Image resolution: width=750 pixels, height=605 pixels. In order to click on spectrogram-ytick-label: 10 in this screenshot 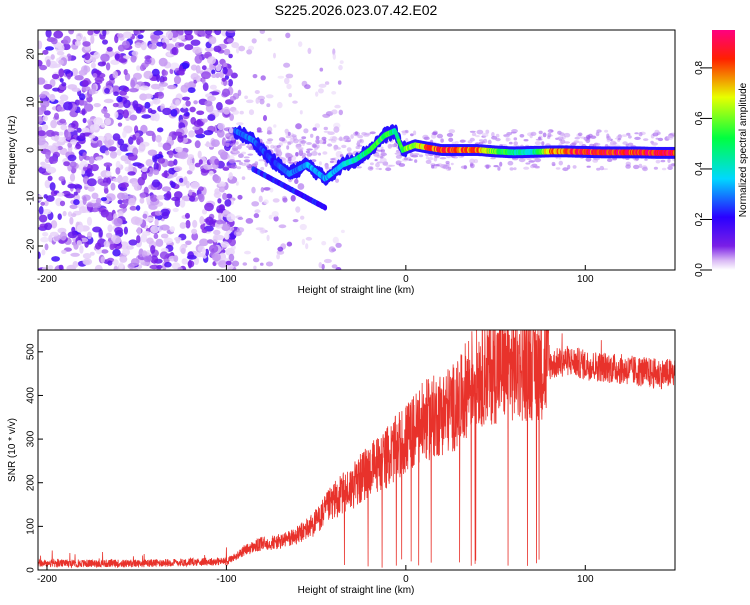, I will do `click(31, 102)`.